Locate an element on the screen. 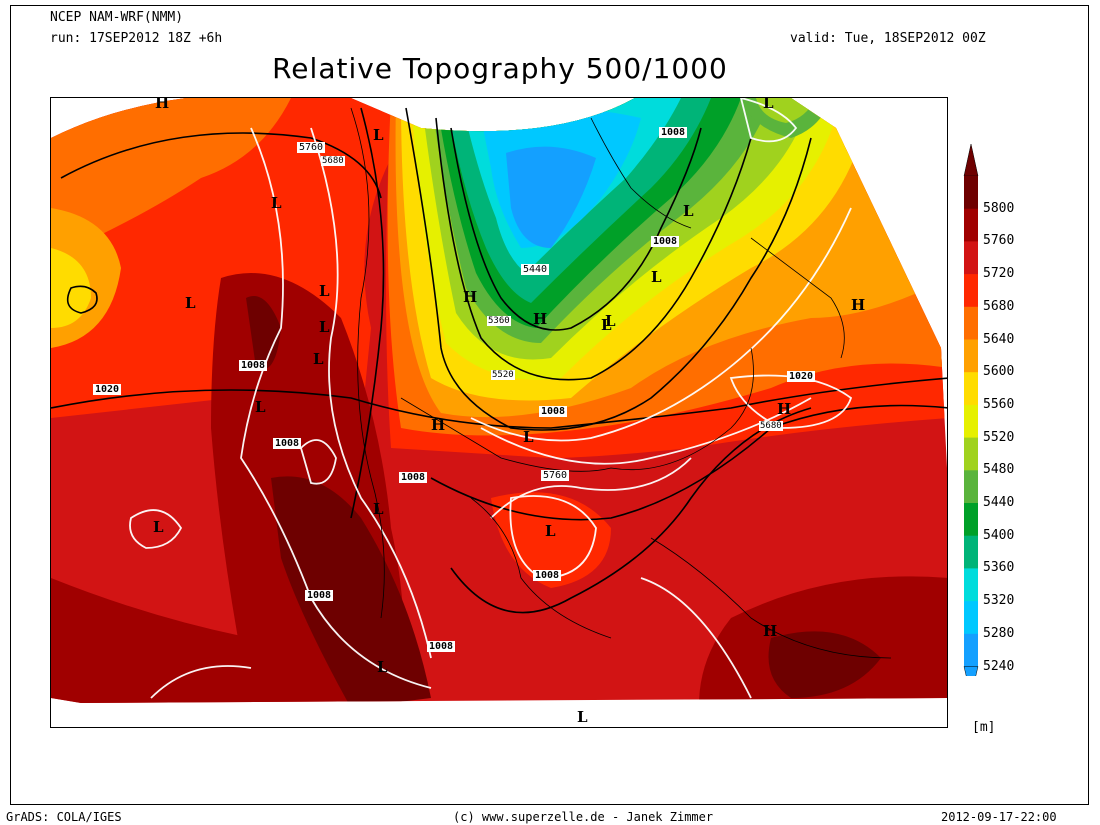  colorbar-tick-label: 5480 is located at coordinates (999, 470).